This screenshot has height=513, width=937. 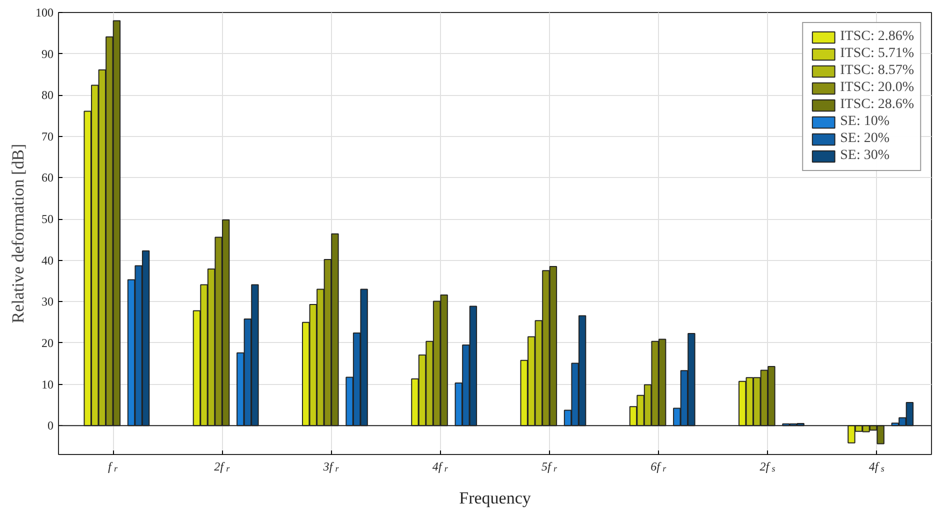 What do you see at coordinates (48, 384) in the screenshot?
I see `y-tick-label: 10` at bounding box center [48, 384].